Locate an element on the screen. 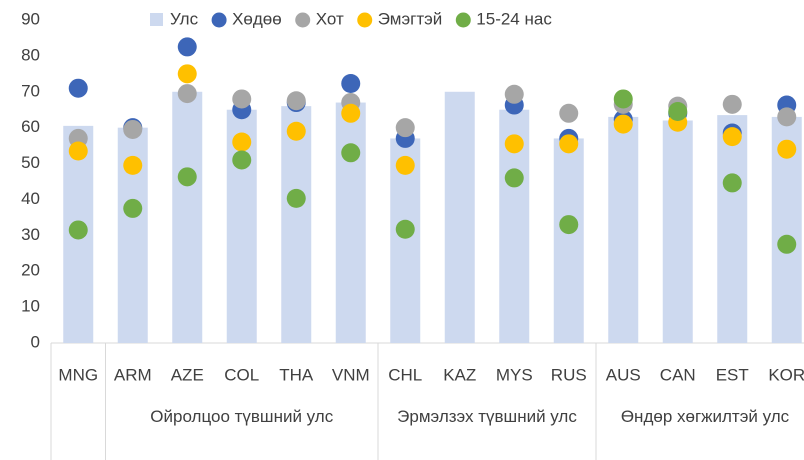 The height and width of the screenshot is (460, 804). x-tick-label: KOR is located at coordinates (786, 374).